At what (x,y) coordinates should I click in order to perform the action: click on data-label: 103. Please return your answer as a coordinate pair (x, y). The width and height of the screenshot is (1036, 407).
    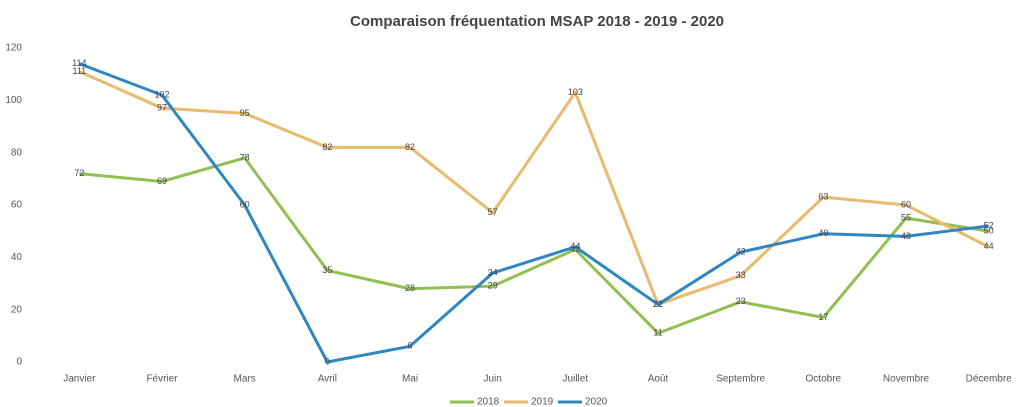
    Looking at the image, I should click on (575, 92).